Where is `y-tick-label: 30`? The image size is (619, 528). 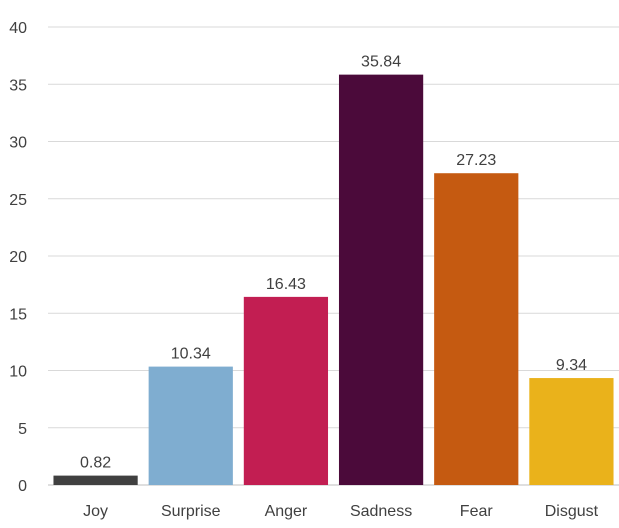 y-tick-label: 30 is located at coordinates (18, 143).